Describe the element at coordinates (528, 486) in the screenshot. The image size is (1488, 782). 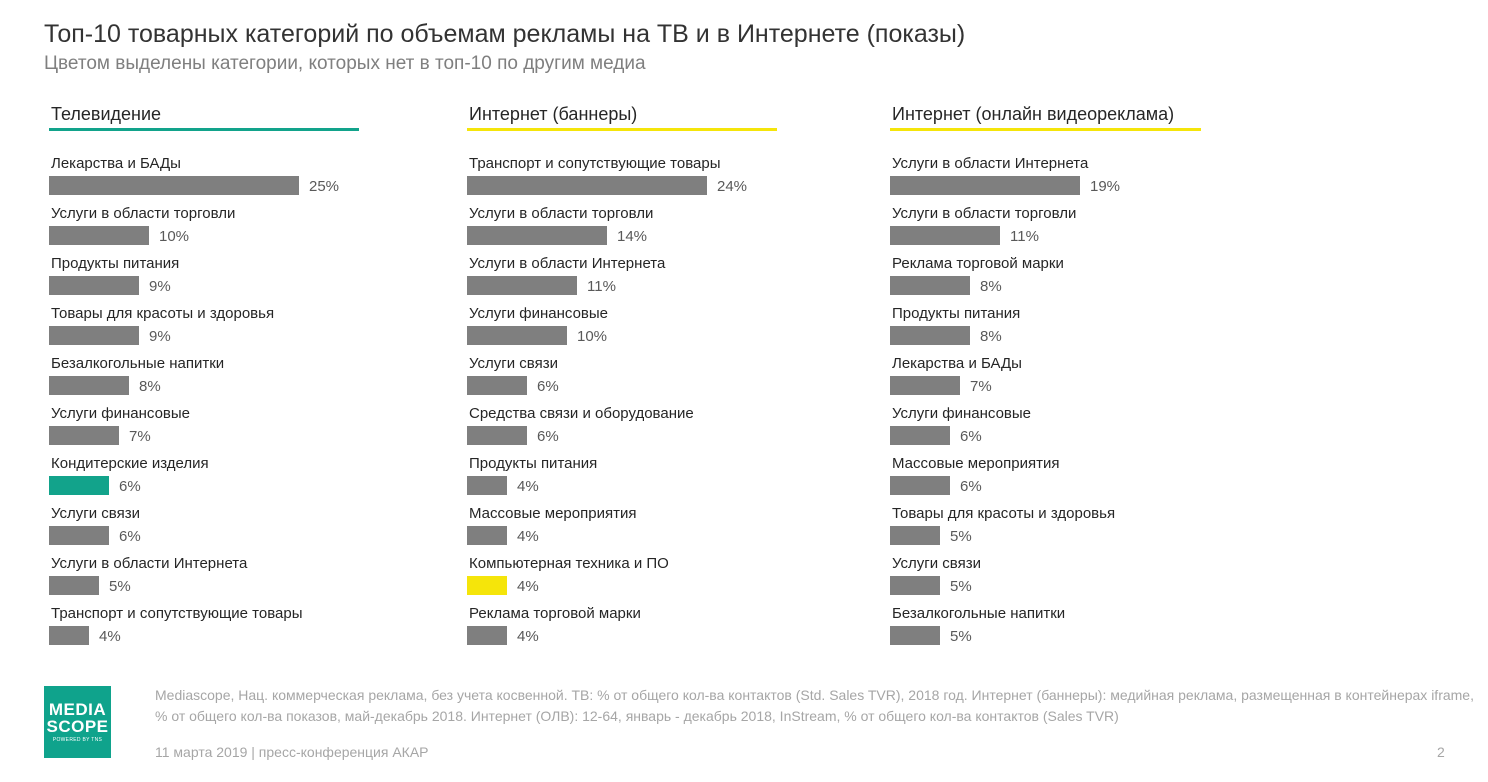
I see `banners-value-label-6: 4%` at that location.